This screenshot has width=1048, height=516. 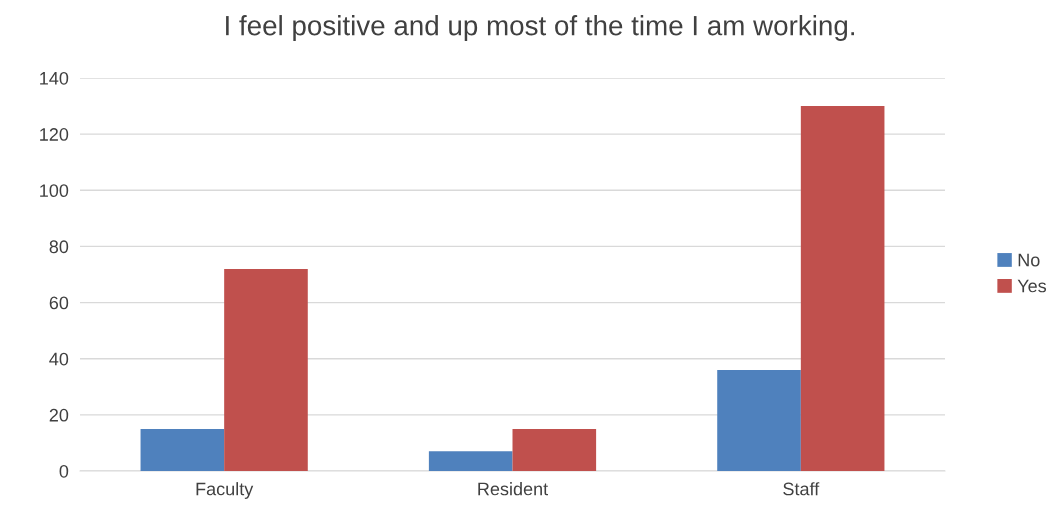 What do you see at coordinates (540, 28) in the screenshot?
I see `chart-title: I feel positive and up most of the time I am working.` at bounding box center [540, 28].